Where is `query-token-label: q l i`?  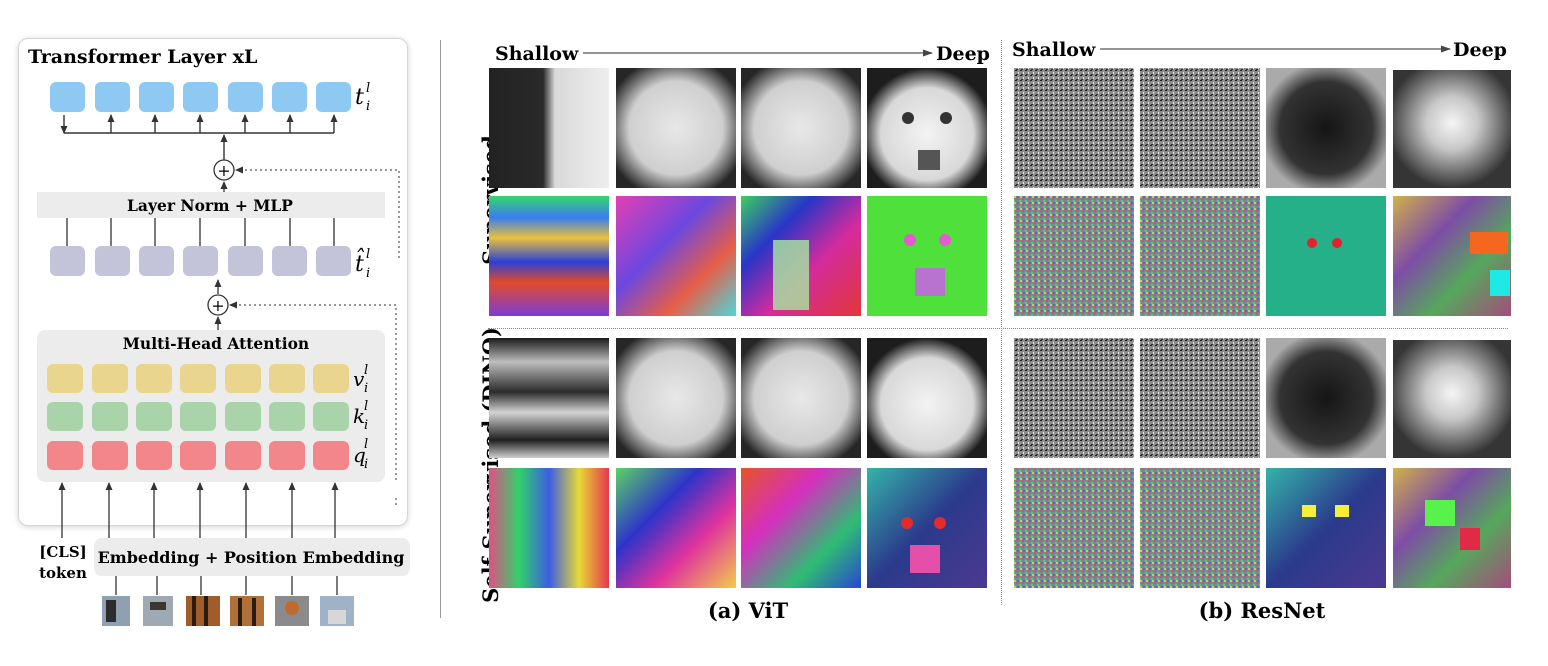
query-token-label: q l i is located at coordinates (360, 454).